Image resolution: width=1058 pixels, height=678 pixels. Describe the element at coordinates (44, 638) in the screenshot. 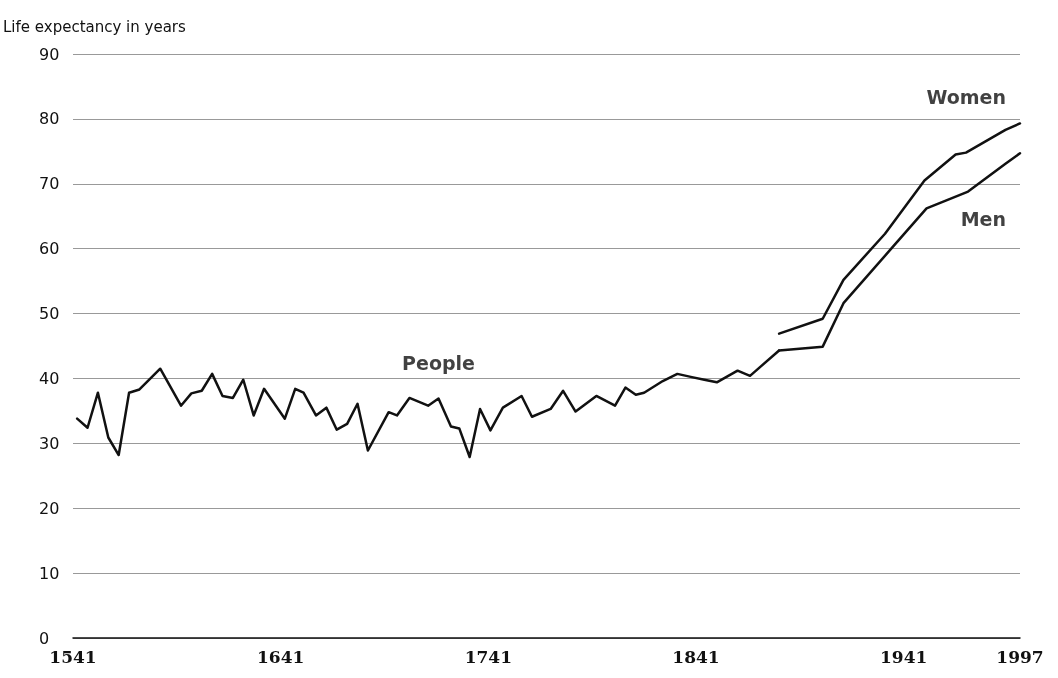

I see `y-tick-label: 0` at that location.